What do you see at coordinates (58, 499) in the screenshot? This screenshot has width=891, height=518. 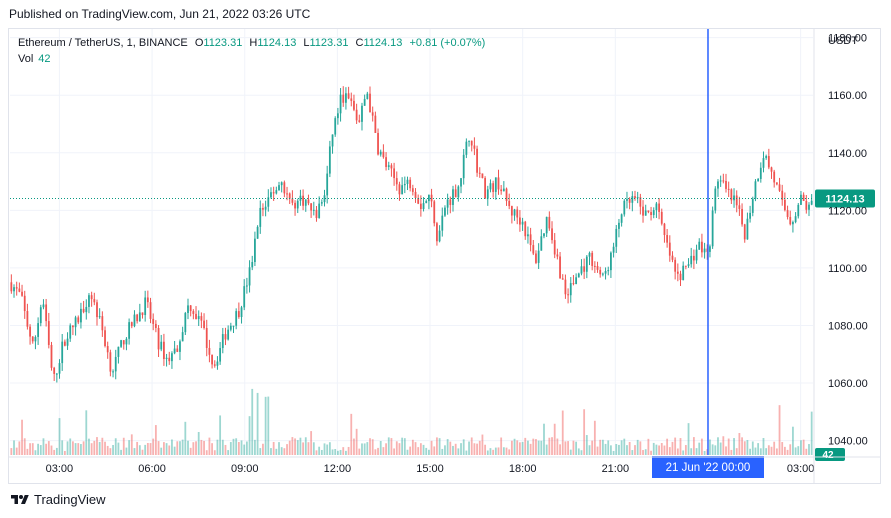 I see `footer-branding: TradingView` at bounding box center [58, 499].